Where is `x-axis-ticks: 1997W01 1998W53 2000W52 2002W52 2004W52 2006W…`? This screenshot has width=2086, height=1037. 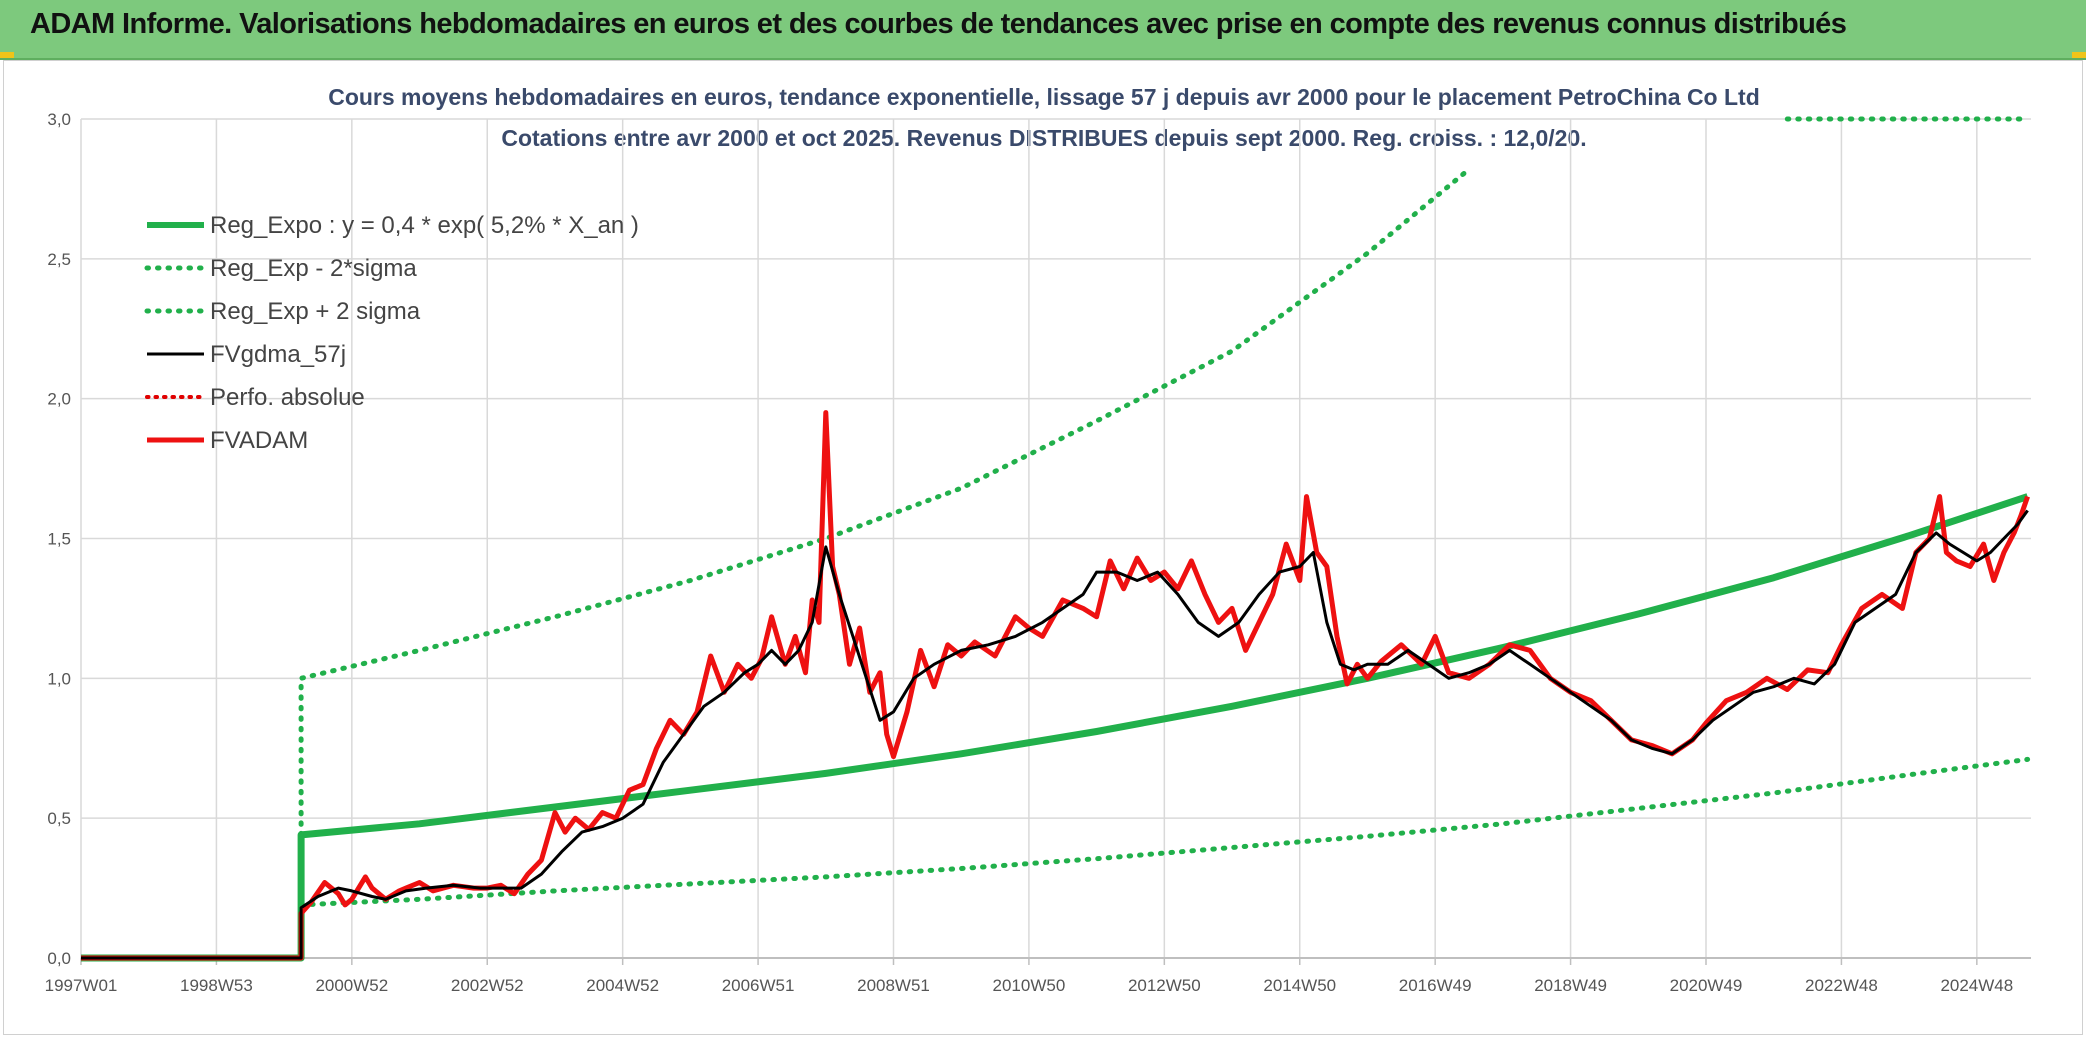 x-axis-ticks: 1997W01 1998W53 2000W52 2002W52 2004W52 2006W… is located at coordinates (1029, 985).